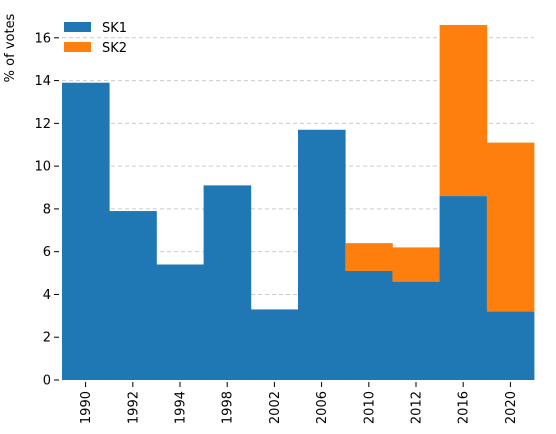 The image size is (556, 434). What do you see at coordinates (299, 403) in the screenshot?
I see `x-axis: 1990 1992 1994 1998 2002 2006 2010 2012 2016 2020` at bounding box center [299, 403].